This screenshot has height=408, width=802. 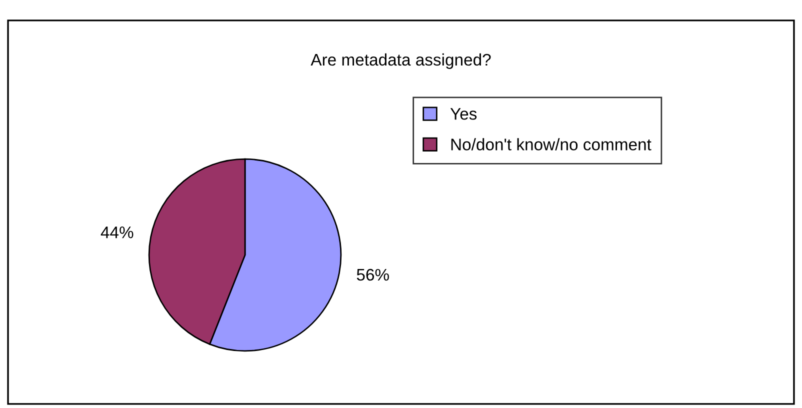 I want to click on data-label: 44%, so click(x=117, y=232).